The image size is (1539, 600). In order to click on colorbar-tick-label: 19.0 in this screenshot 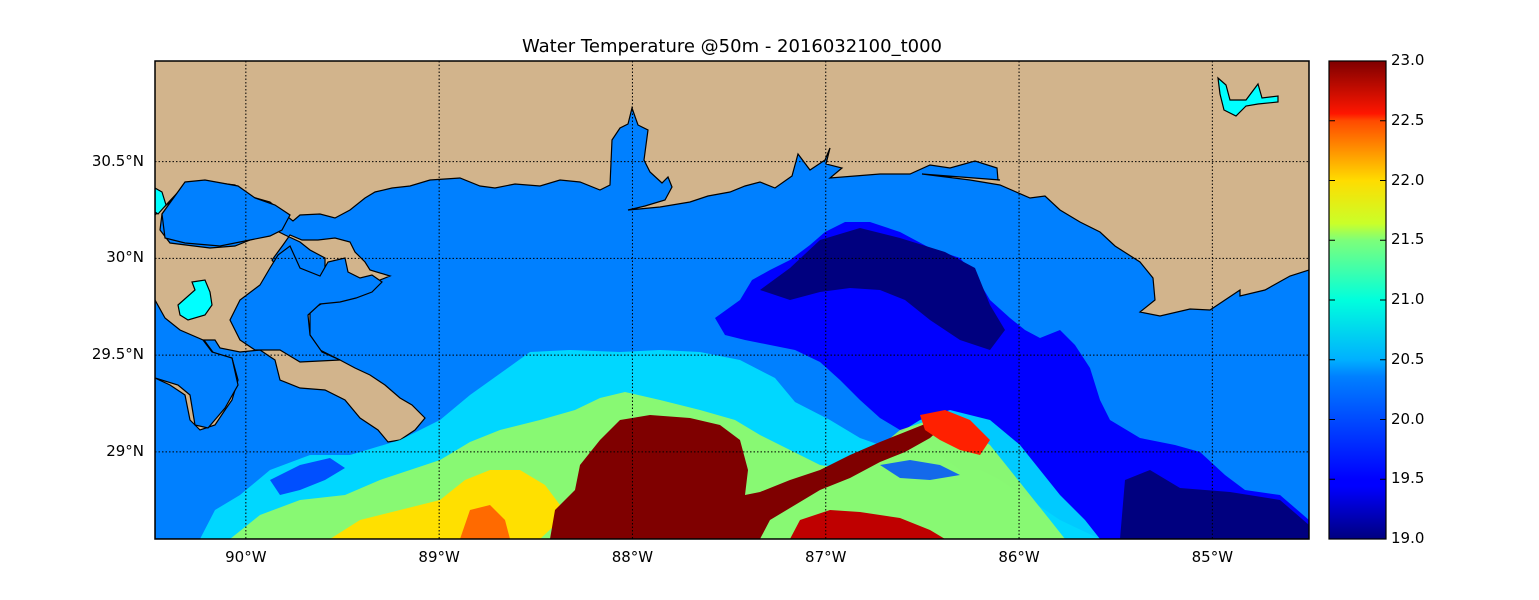, I will do `click(1408, 538)`.